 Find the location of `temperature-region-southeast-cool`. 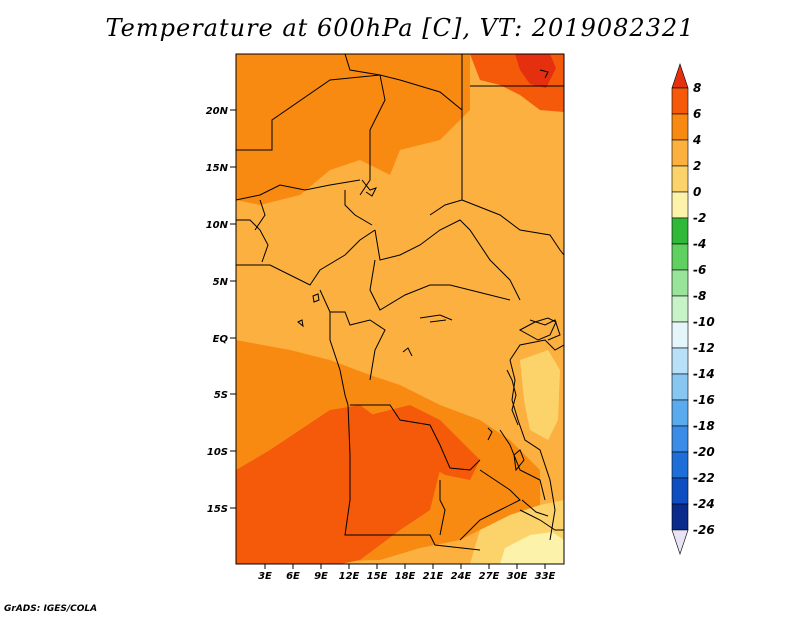

temperature-region-southeast-cool is located at coordinates (532, 548).